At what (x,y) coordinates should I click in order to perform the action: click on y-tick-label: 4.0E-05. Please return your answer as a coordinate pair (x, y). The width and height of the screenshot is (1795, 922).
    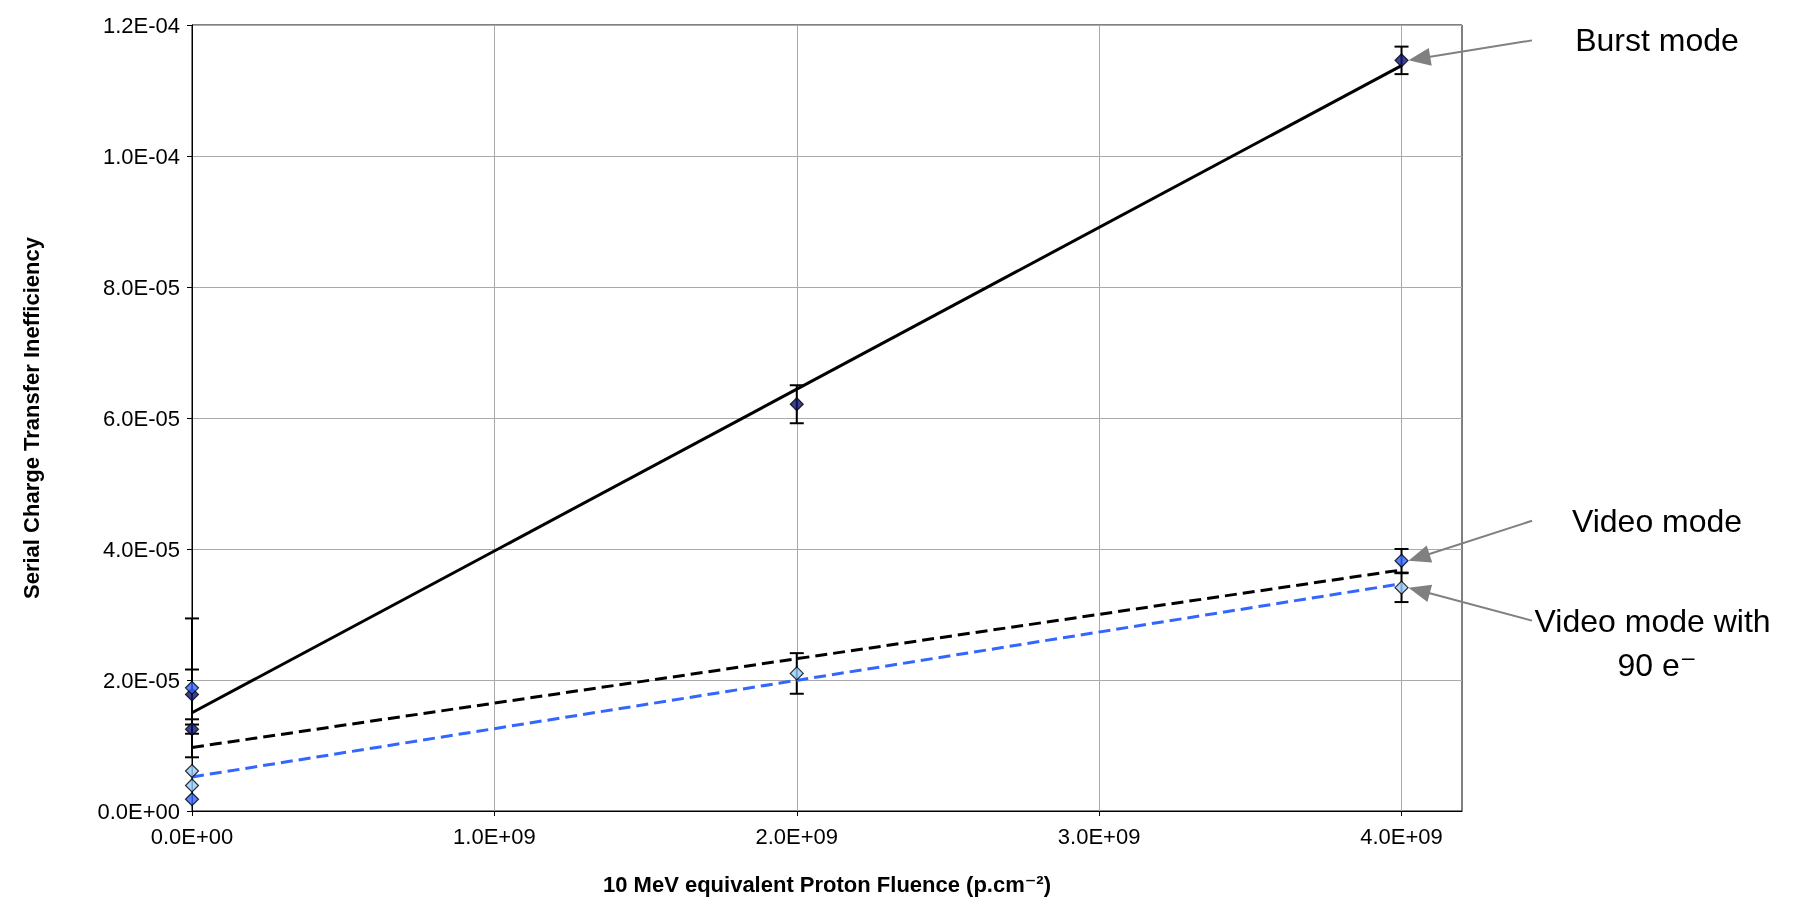
    Looking at the image, I should click on (141, 549).